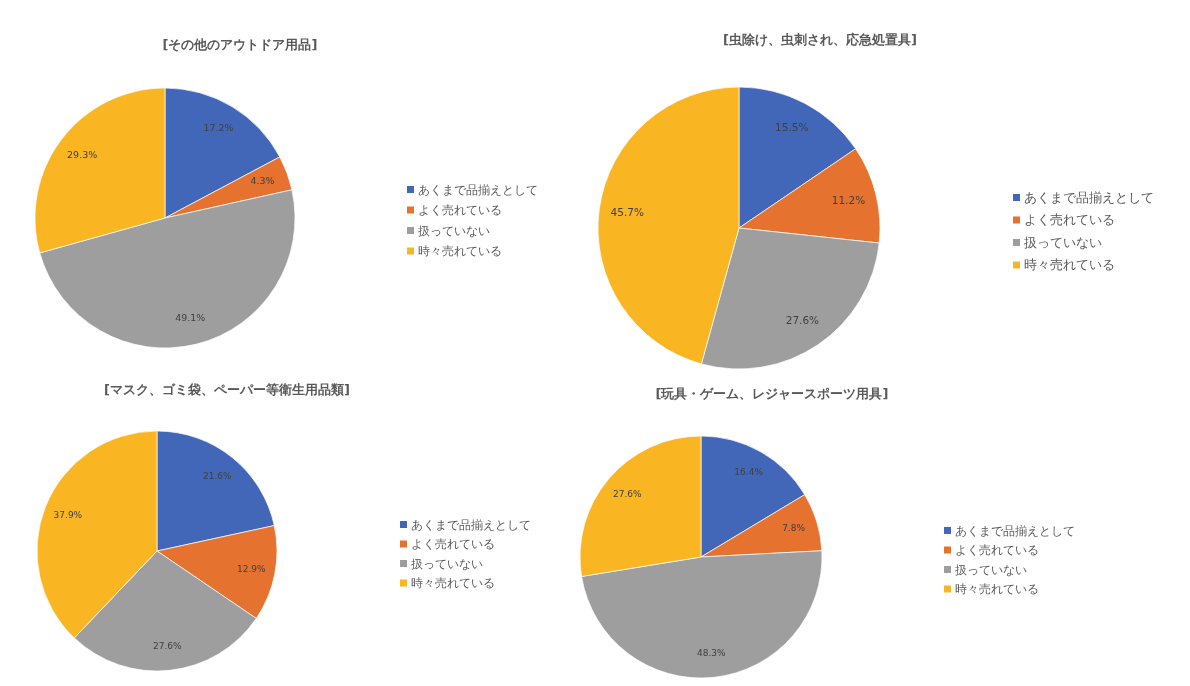  Describe the element at coordinates (749, 472) in the screenshot. I see `data-label: 16.4%` at that location.